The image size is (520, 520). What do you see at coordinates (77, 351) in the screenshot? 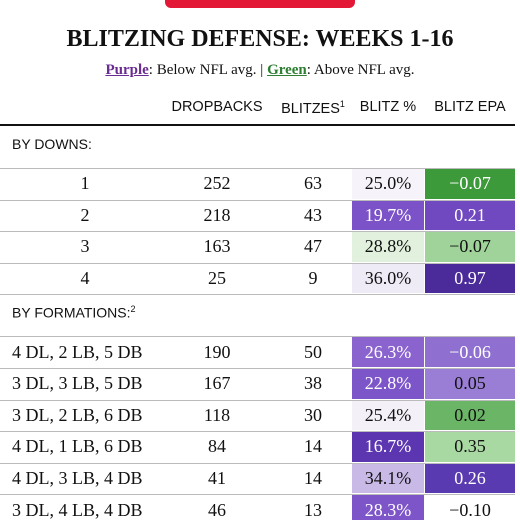
I see `row-label: 4 DL, 2 LB, 5 DB` at bounding box center [77, 351].